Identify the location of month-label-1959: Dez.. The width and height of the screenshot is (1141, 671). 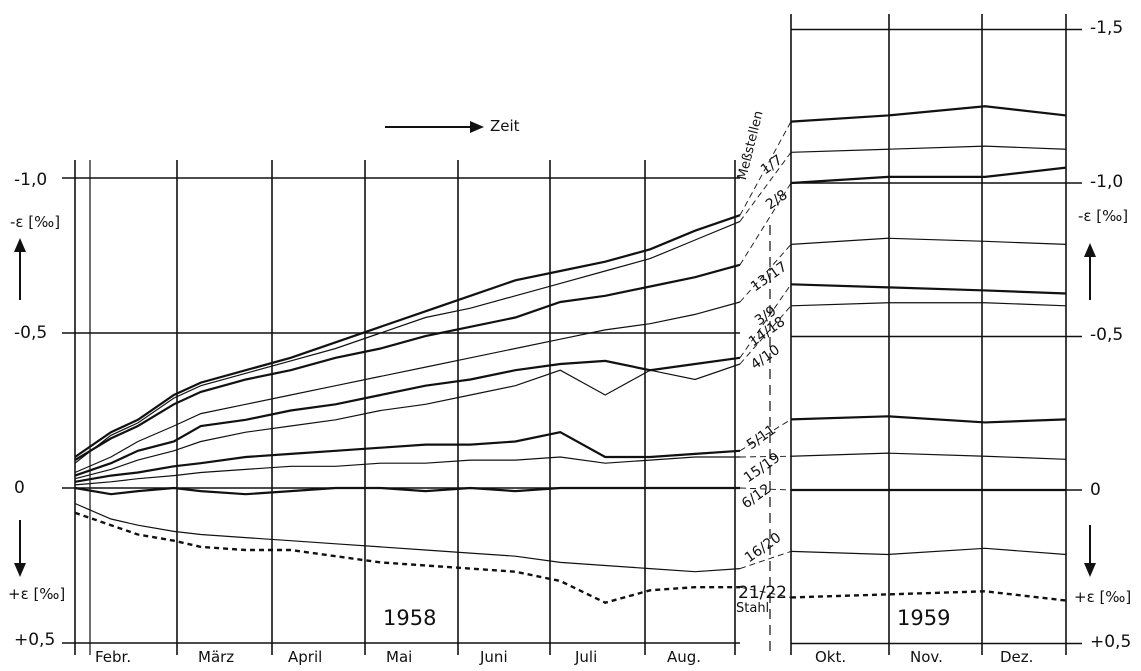
(1016, 657).